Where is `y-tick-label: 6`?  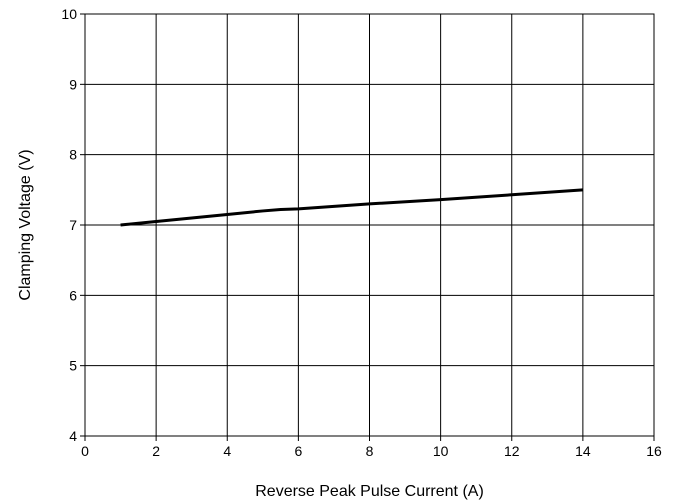
y-tick-label: 6 is located at coordinates (73, 295).